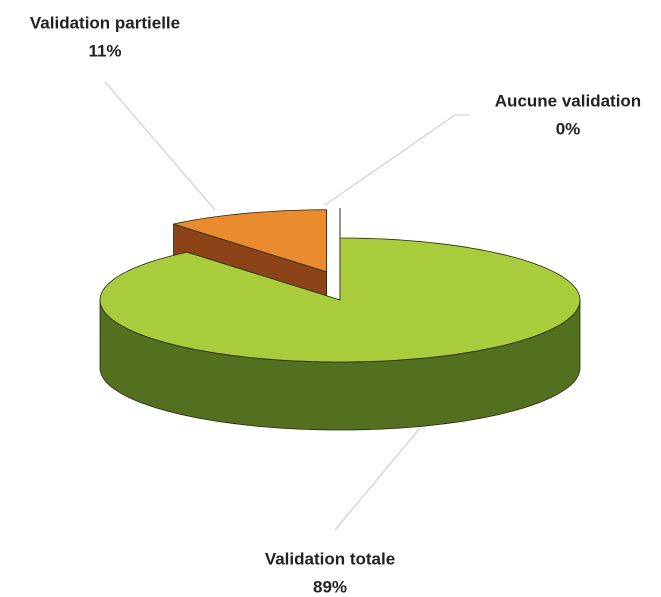 The height and width of the screenshot is (597, 661). I want to click on value-label: 0%, so click(568, 128).